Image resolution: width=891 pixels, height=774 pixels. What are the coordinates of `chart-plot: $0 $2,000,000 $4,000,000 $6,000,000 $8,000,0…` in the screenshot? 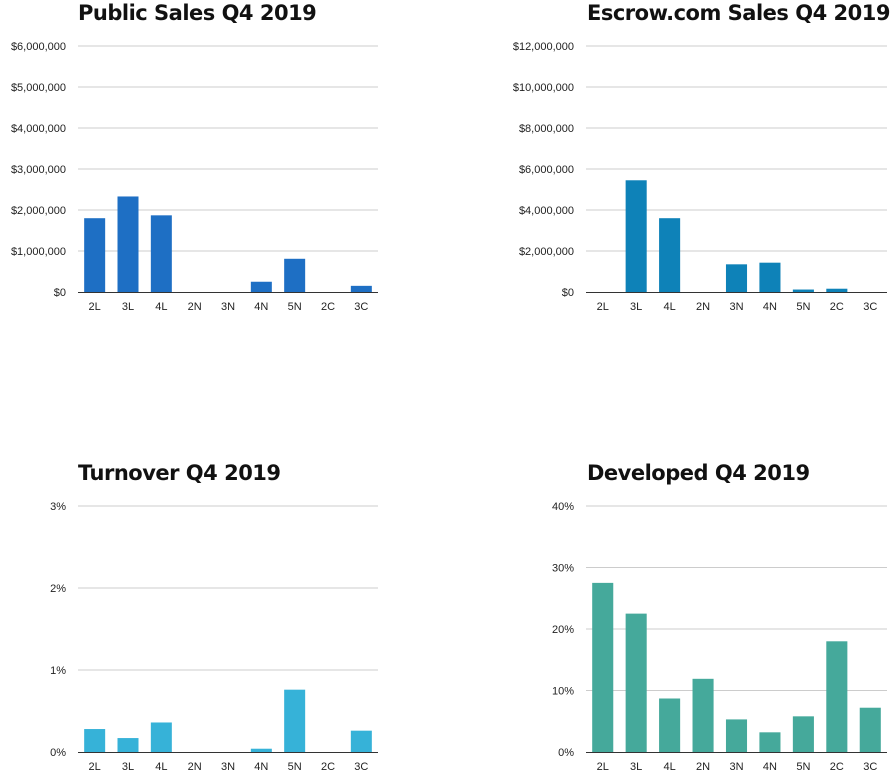 It's located at (700, 177).